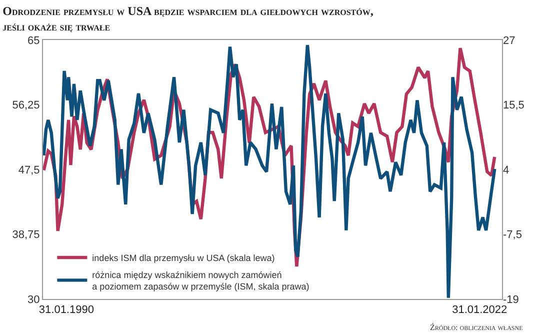 The image size is (536, 333). Describe the element at coordinates (506, 170) in the screenshot. I see `y2-tick-label: 4` at that location.